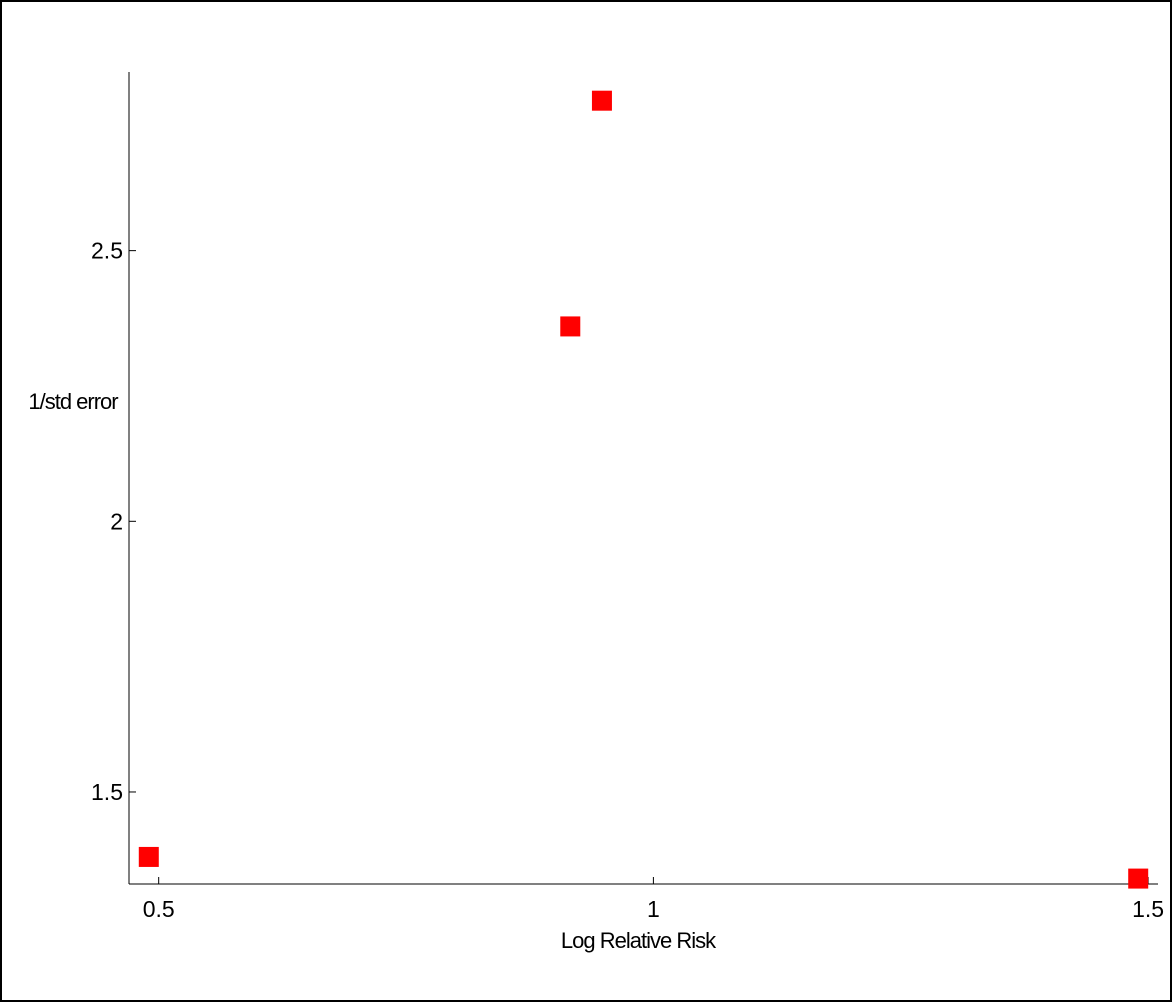  What do you see at coordinates (653, 909) in the screenshot?
I see `x-tick-label: 1` at bounding box center [653, 909].